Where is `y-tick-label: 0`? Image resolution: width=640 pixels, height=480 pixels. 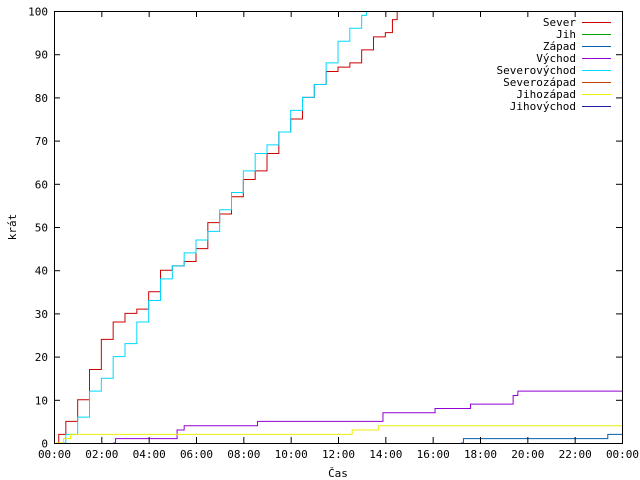
y-tick-label: 0 is located at coordinates (44, 444).